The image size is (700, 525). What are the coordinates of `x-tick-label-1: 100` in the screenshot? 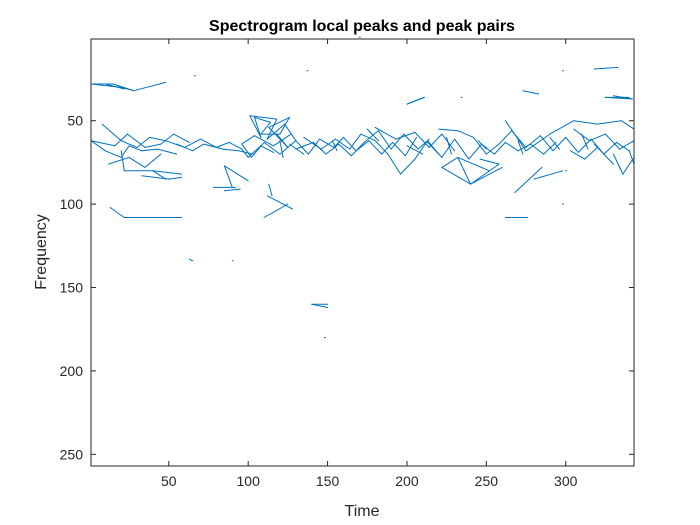 It's located at (249, 481).